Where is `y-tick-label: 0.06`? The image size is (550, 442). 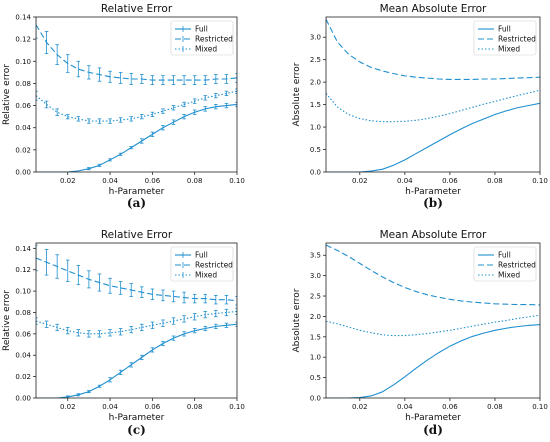 y-tick-label: 0.06 is located at coordinates (23, 106).